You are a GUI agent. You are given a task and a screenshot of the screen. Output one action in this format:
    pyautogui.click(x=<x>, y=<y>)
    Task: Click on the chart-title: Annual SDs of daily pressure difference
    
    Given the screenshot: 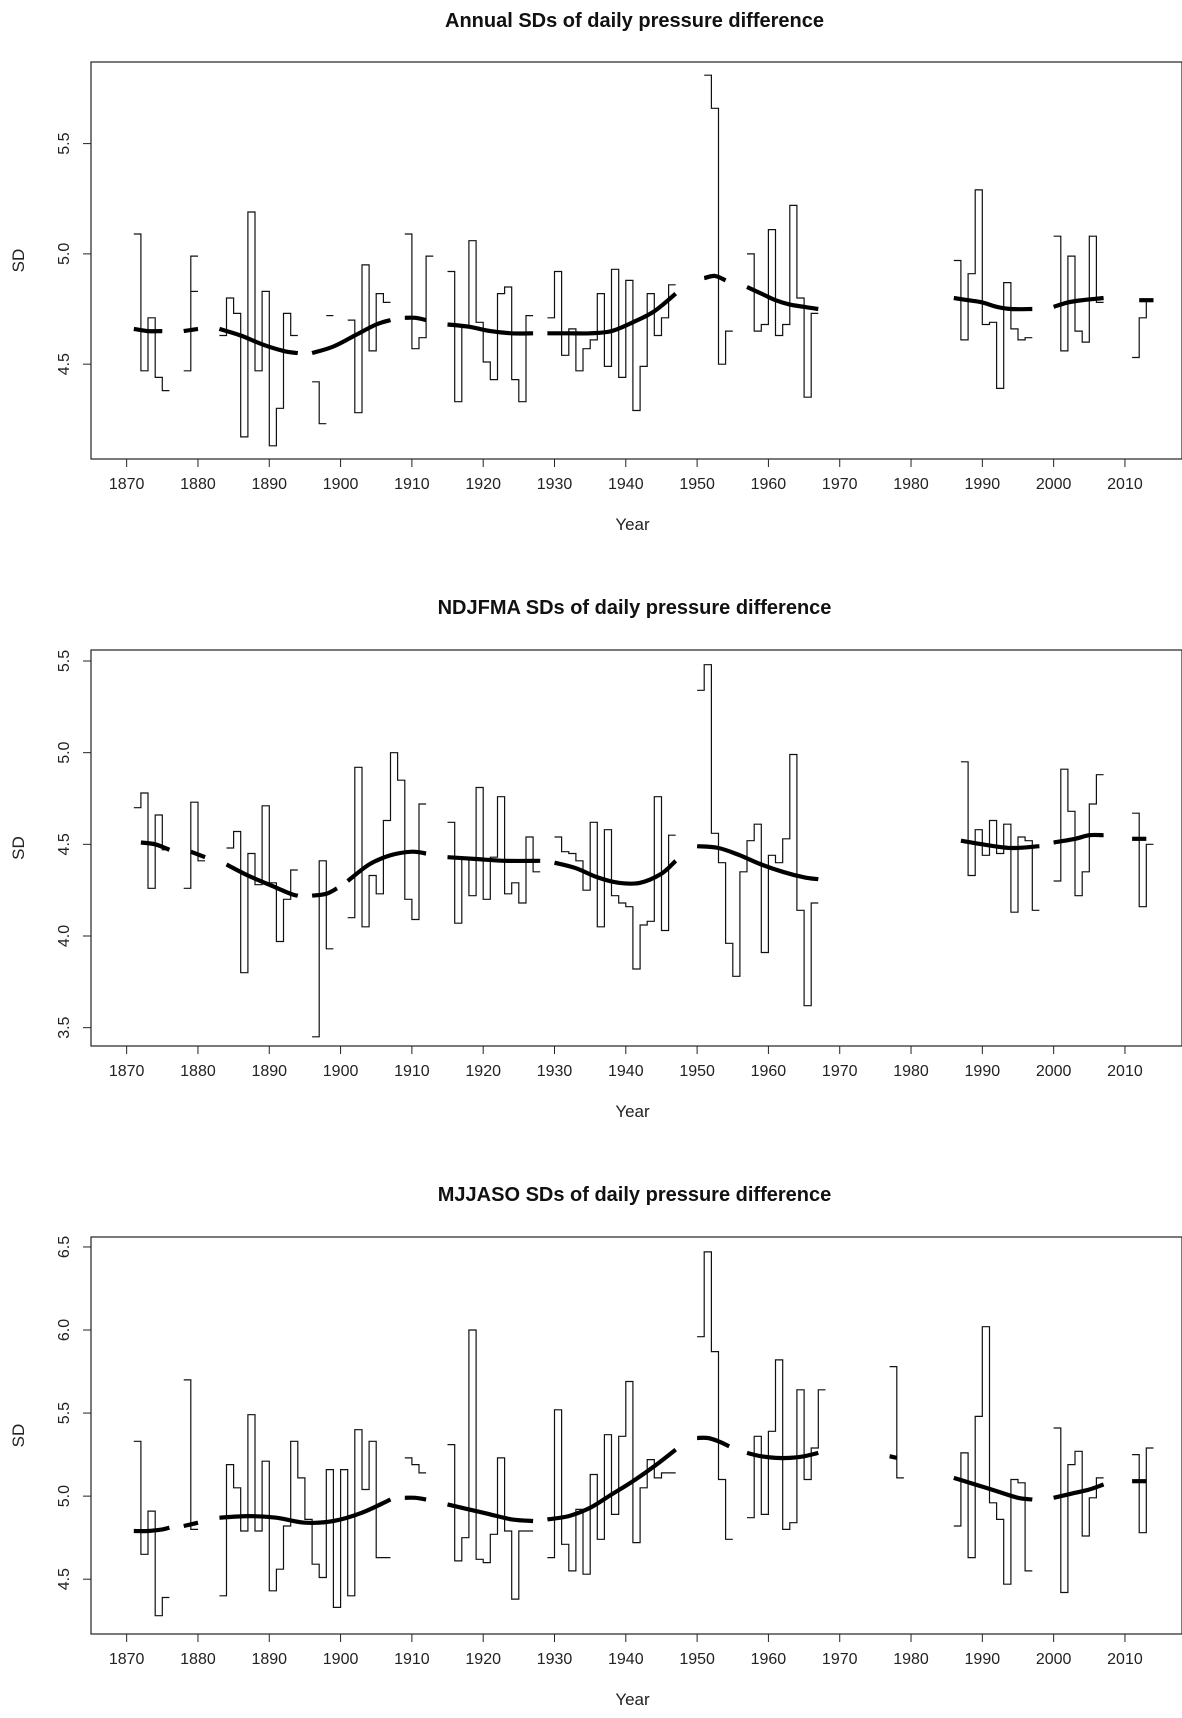 What is the action you would take?
    pyautogui.click(x=634, y=21)
    